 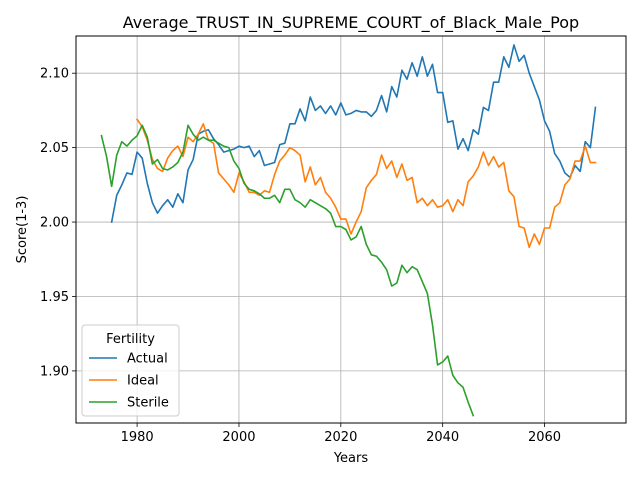 What do you see at coordinates (54, 297) in the screenshot?
I see `y-tick-label: 1.95` at bounding box center [54, 297].